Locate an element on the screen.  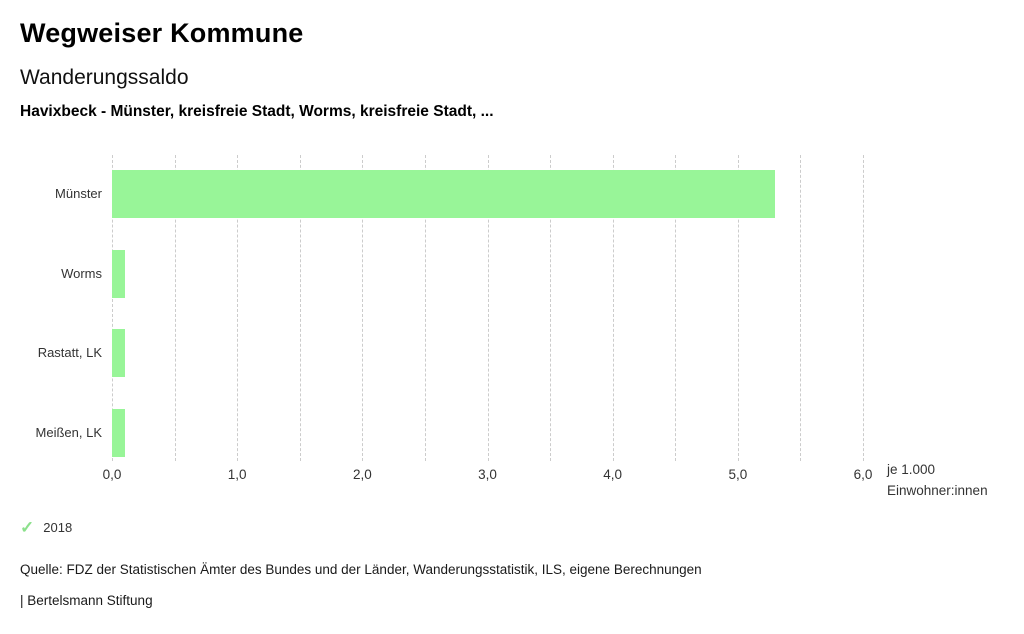
x-tick-label: 2,0 is located at coordinates (362, 474).